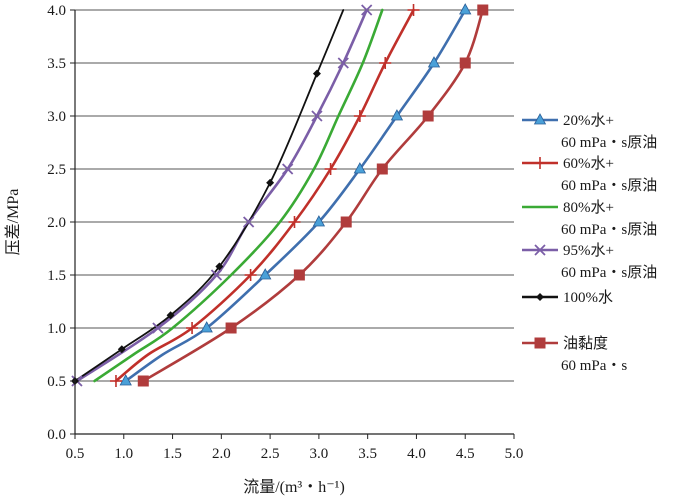  I want to click on legend-item-5: 油黏度 60 mPa・s, so click(574, 354).